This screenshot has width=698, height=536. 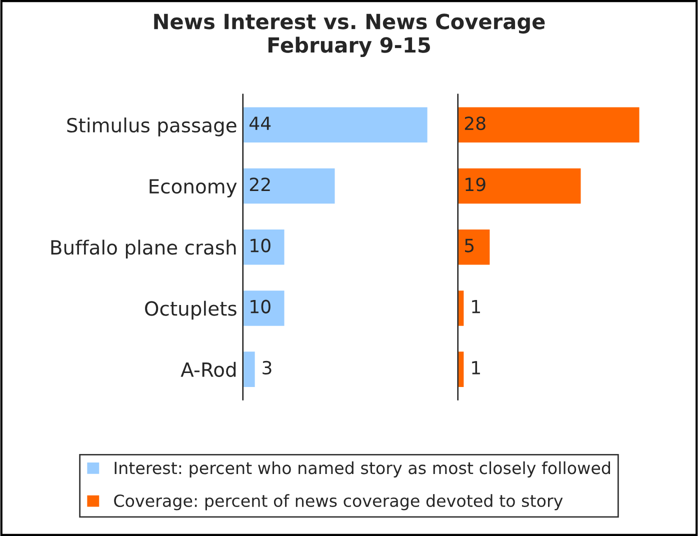 I want to click on y-tick-label: Octuplets, so click(x=190, y=310).